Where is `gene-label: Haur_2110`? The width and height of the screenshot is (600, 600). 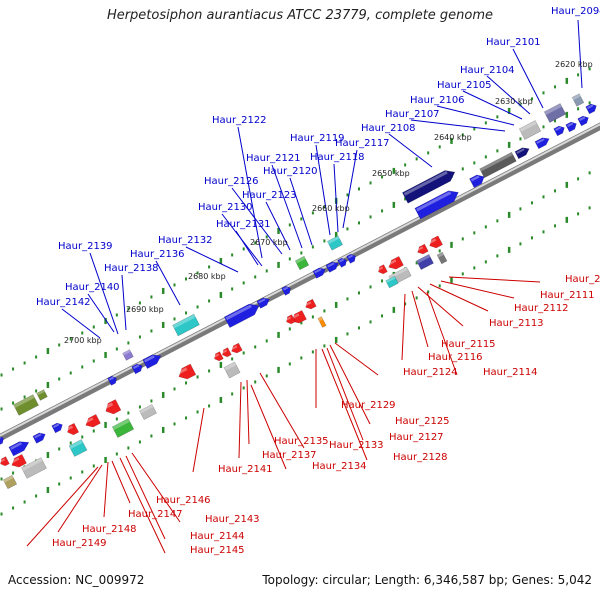
gene-label: Haur_2110 is located at coordinates (582, 279).